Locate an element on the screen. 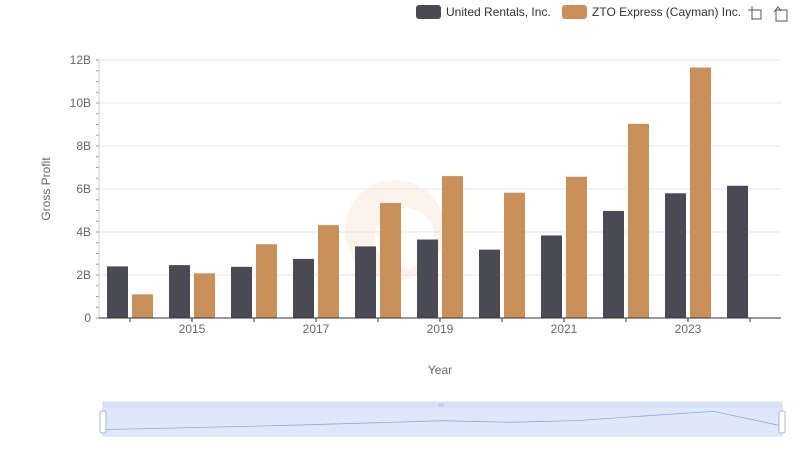  legend-label: United Rentals, Inc. is located at coordinates (498, 12).